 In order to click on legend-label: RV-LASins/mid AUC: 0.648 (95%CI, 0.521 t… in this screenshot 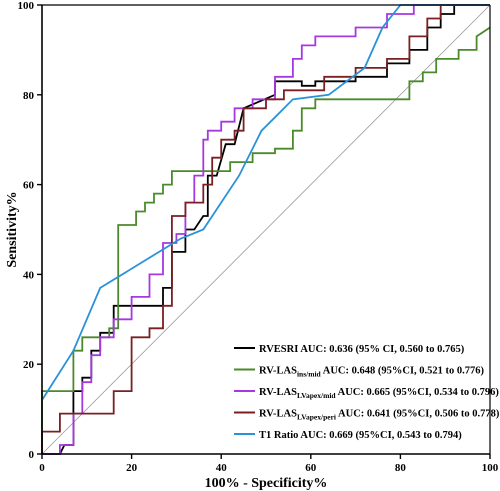, I will do `click(372, 372)`.